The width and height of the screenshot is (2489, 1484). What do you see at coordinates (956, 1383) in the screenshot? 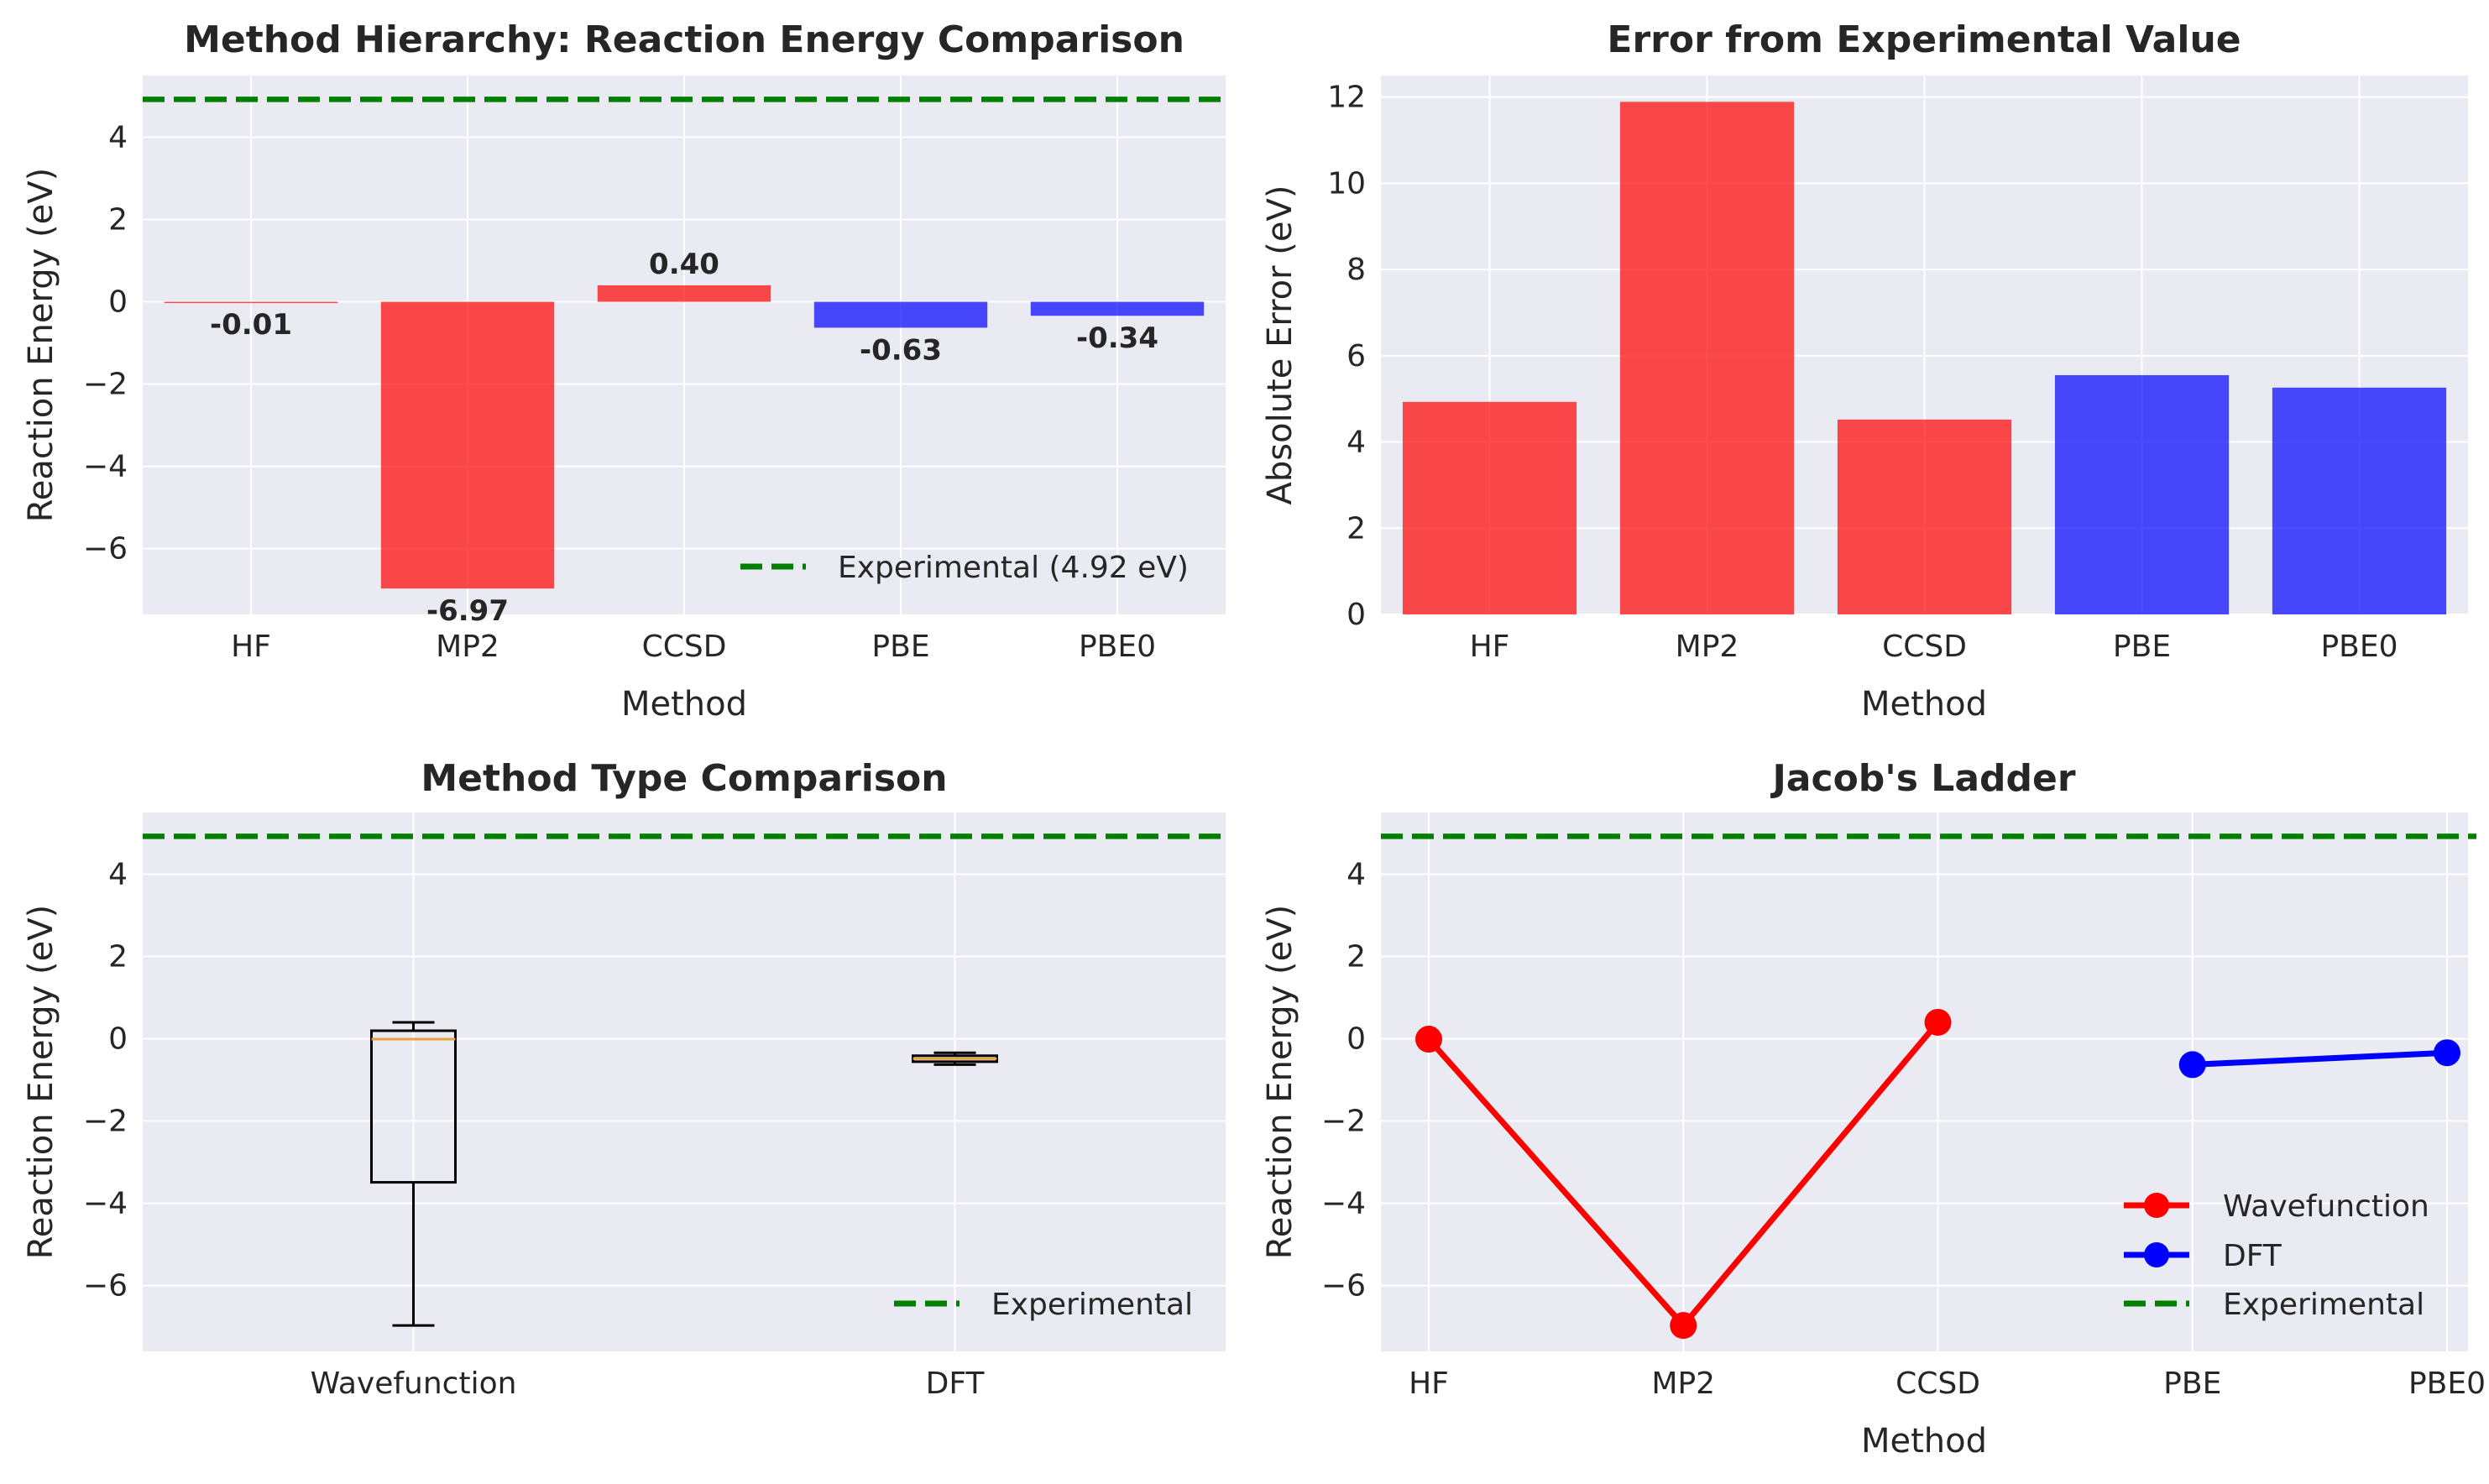
I see `types-x-tick-label: DFT` at bounding box center [956, 1383].